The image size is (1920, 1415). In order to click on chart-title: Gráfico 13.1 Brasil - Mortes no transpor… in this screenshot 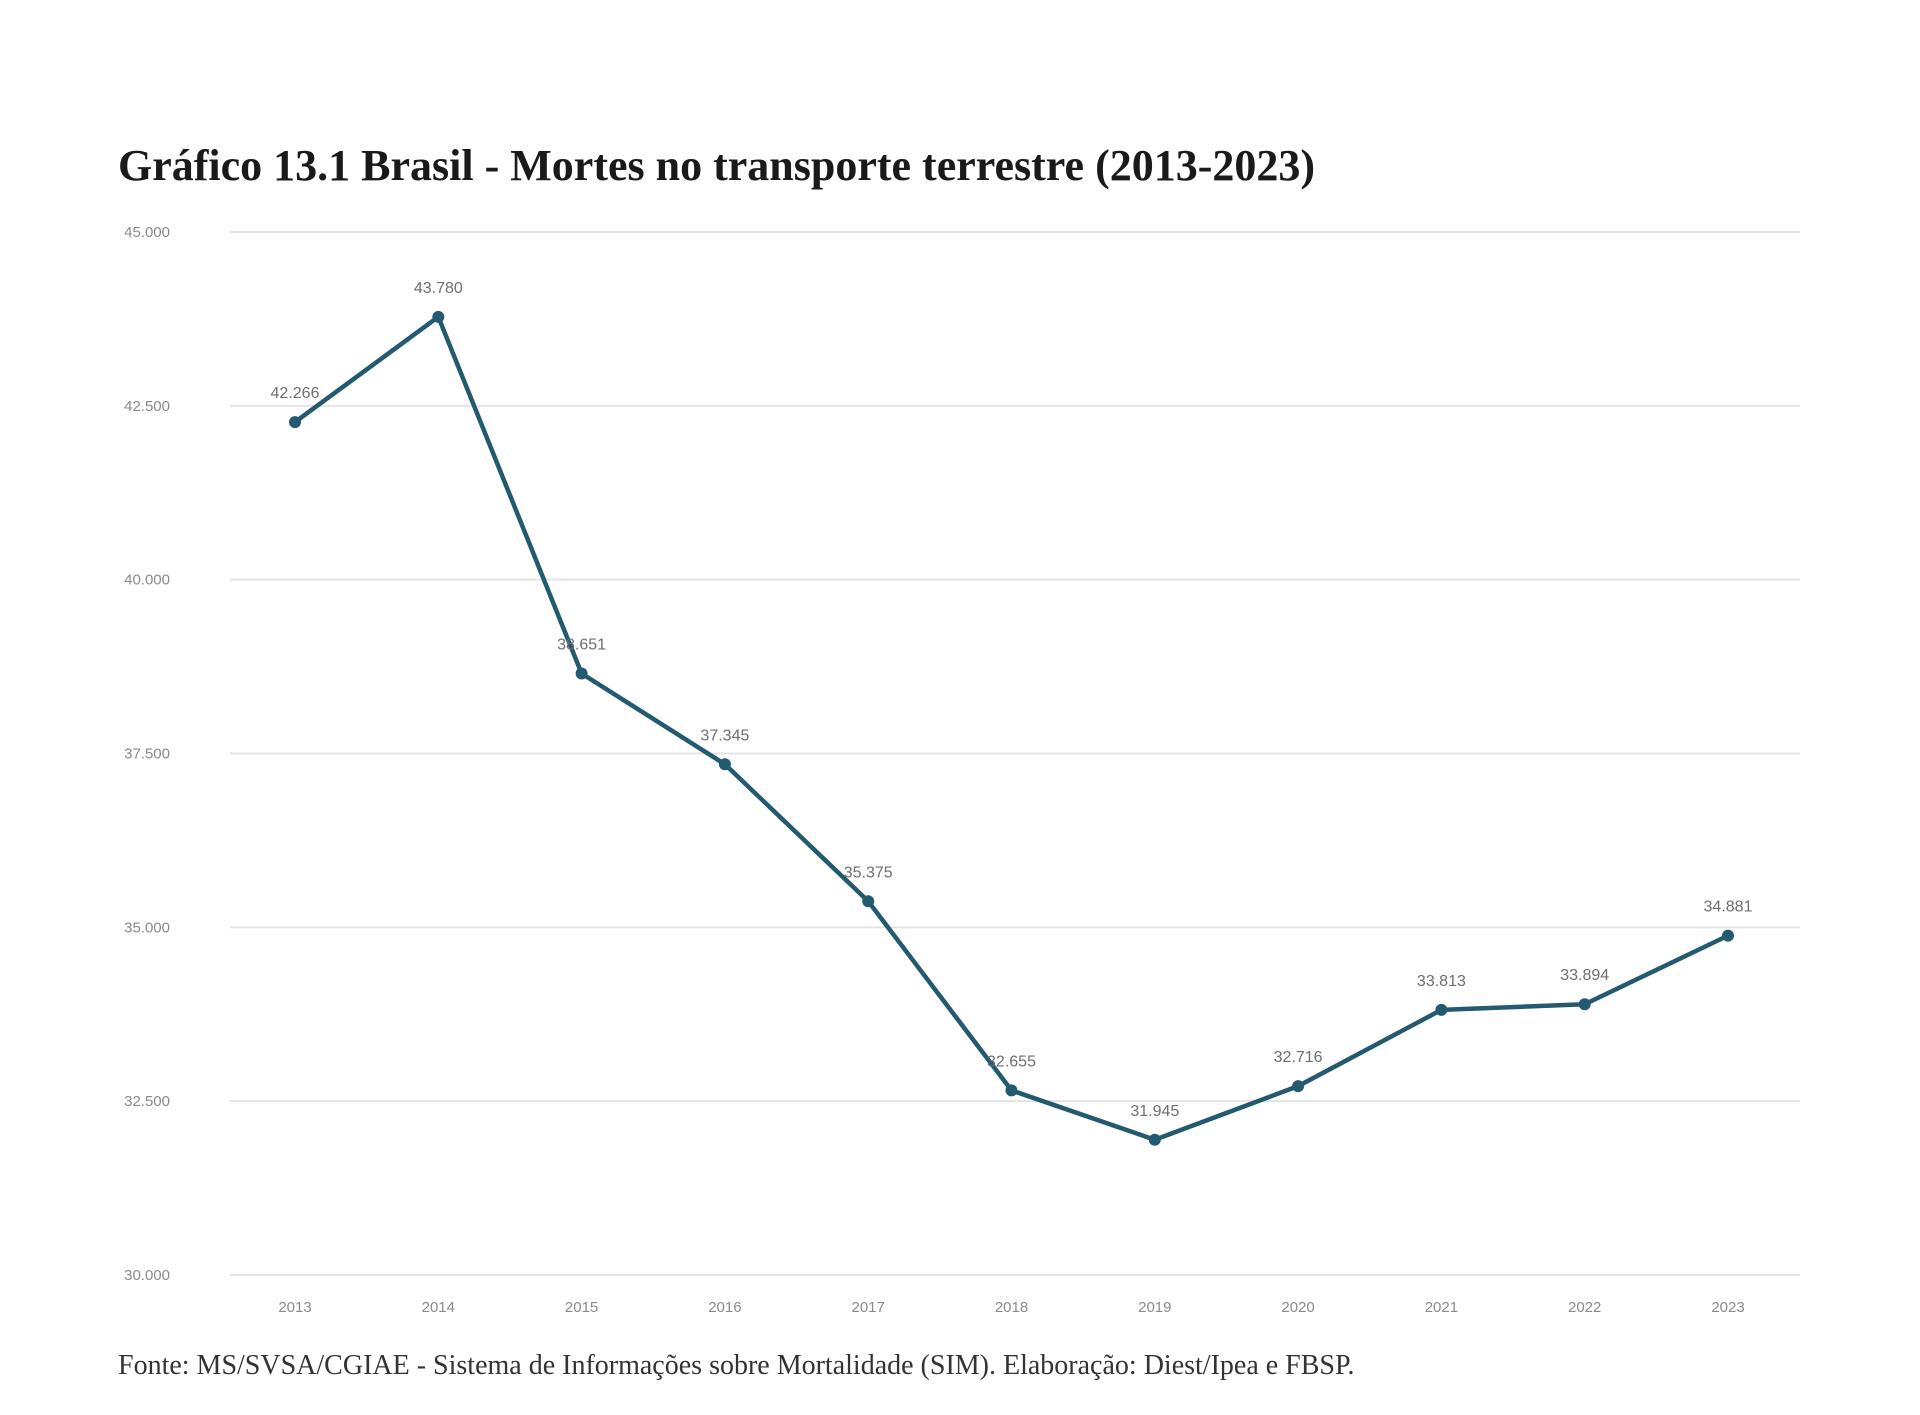, I will do `click(717, 165)`.